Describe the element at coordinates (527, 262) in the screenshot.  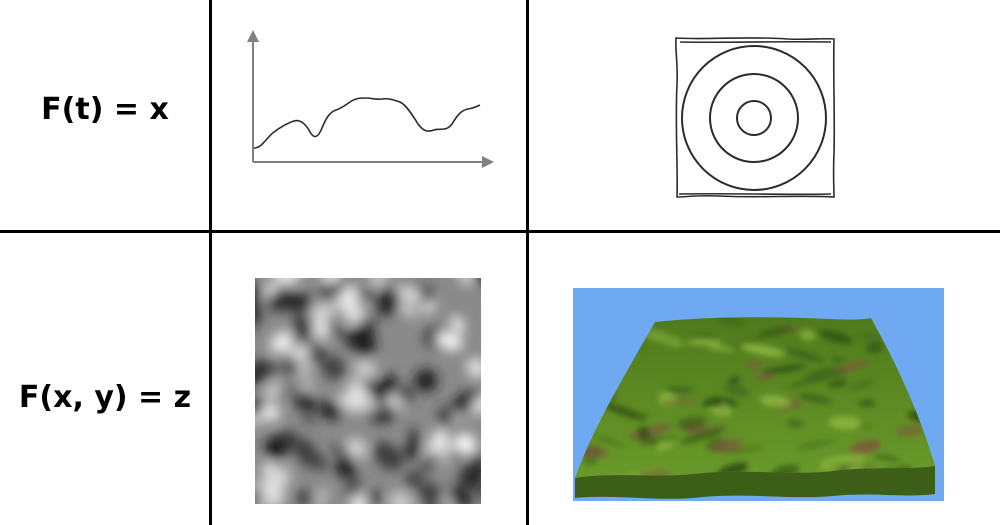
I see `divider-vertical-right` at that location.